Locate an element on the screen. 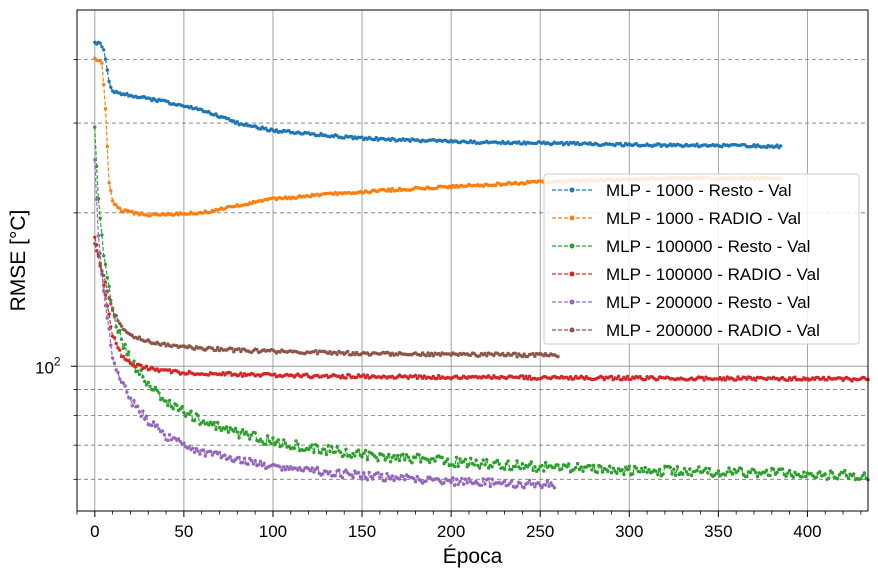 This screenshot has height=578, width=878. legend-marker is located at coordinates (572, 302).